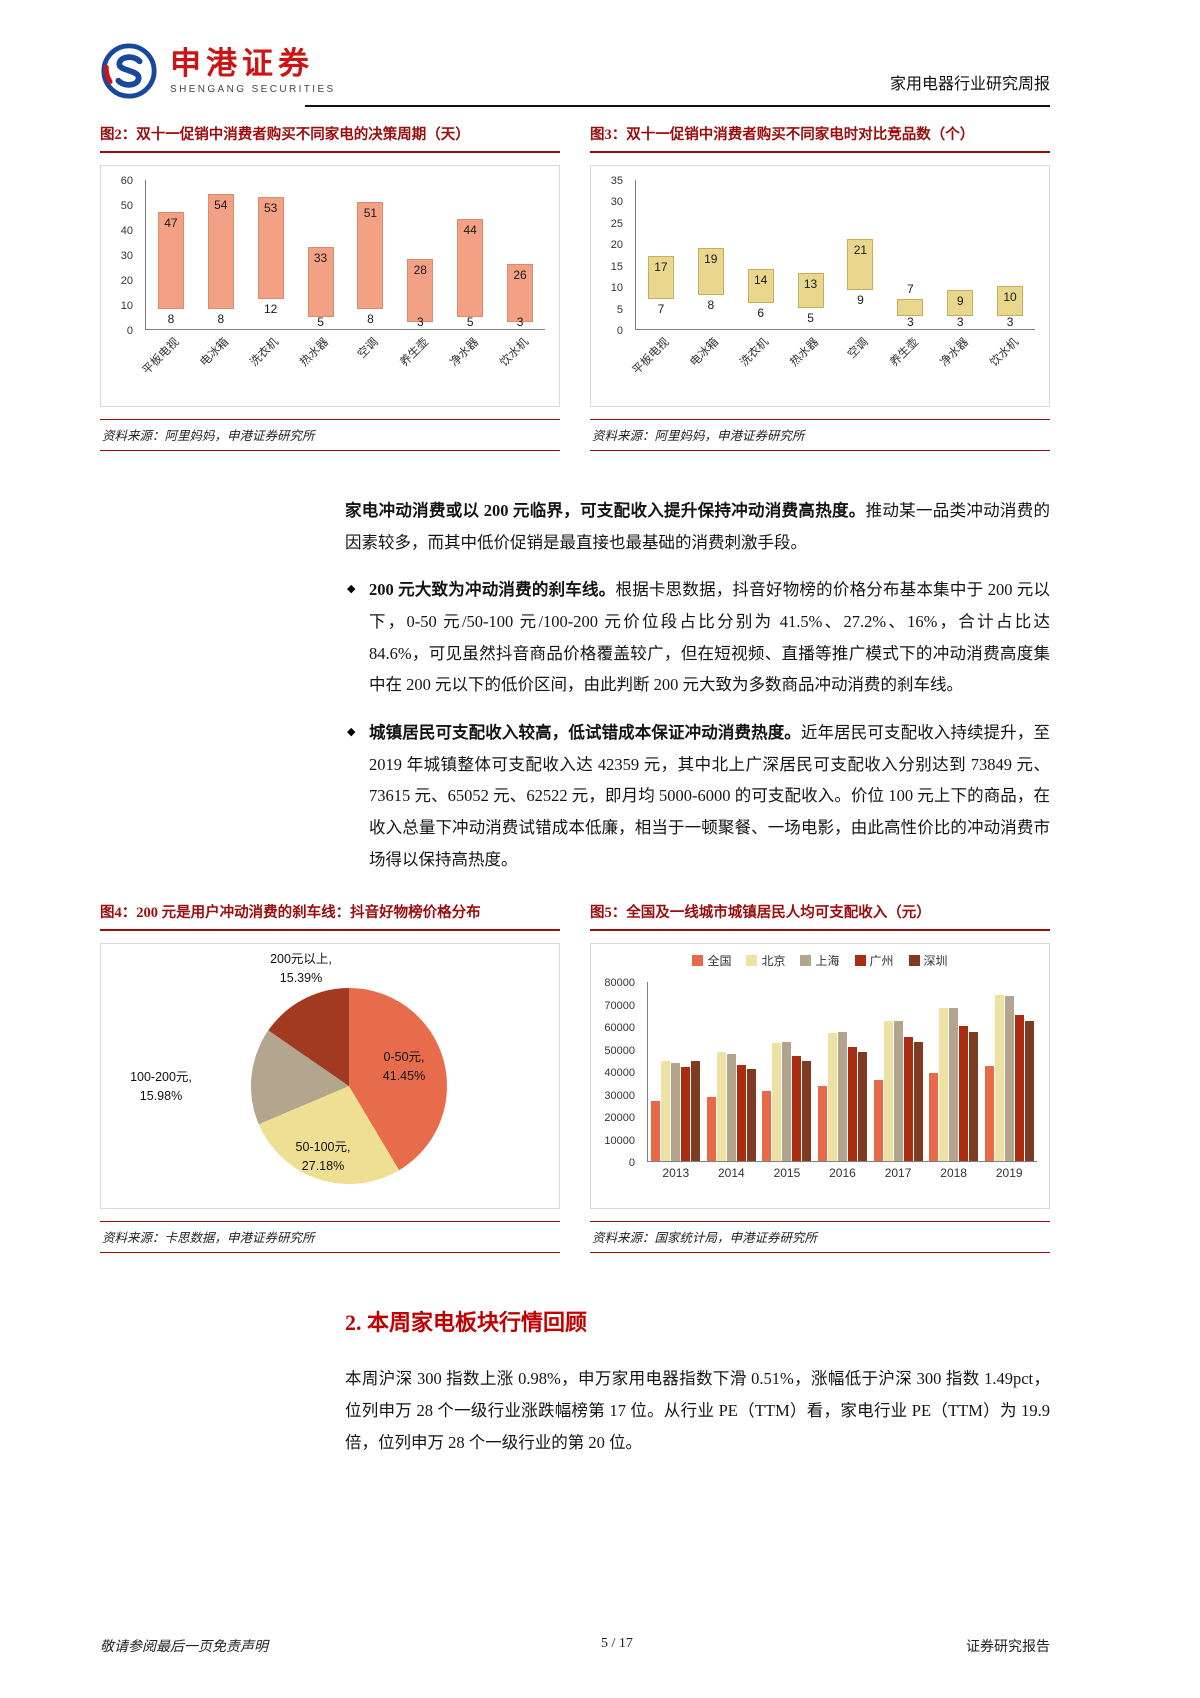 This screenshot has width=1200, height=1698. Describe the element at coordinates (330, 435) in the screenshot. I see `figure-2-source: 资料来源：阿里妈妈，申港证券研究所` at that location.